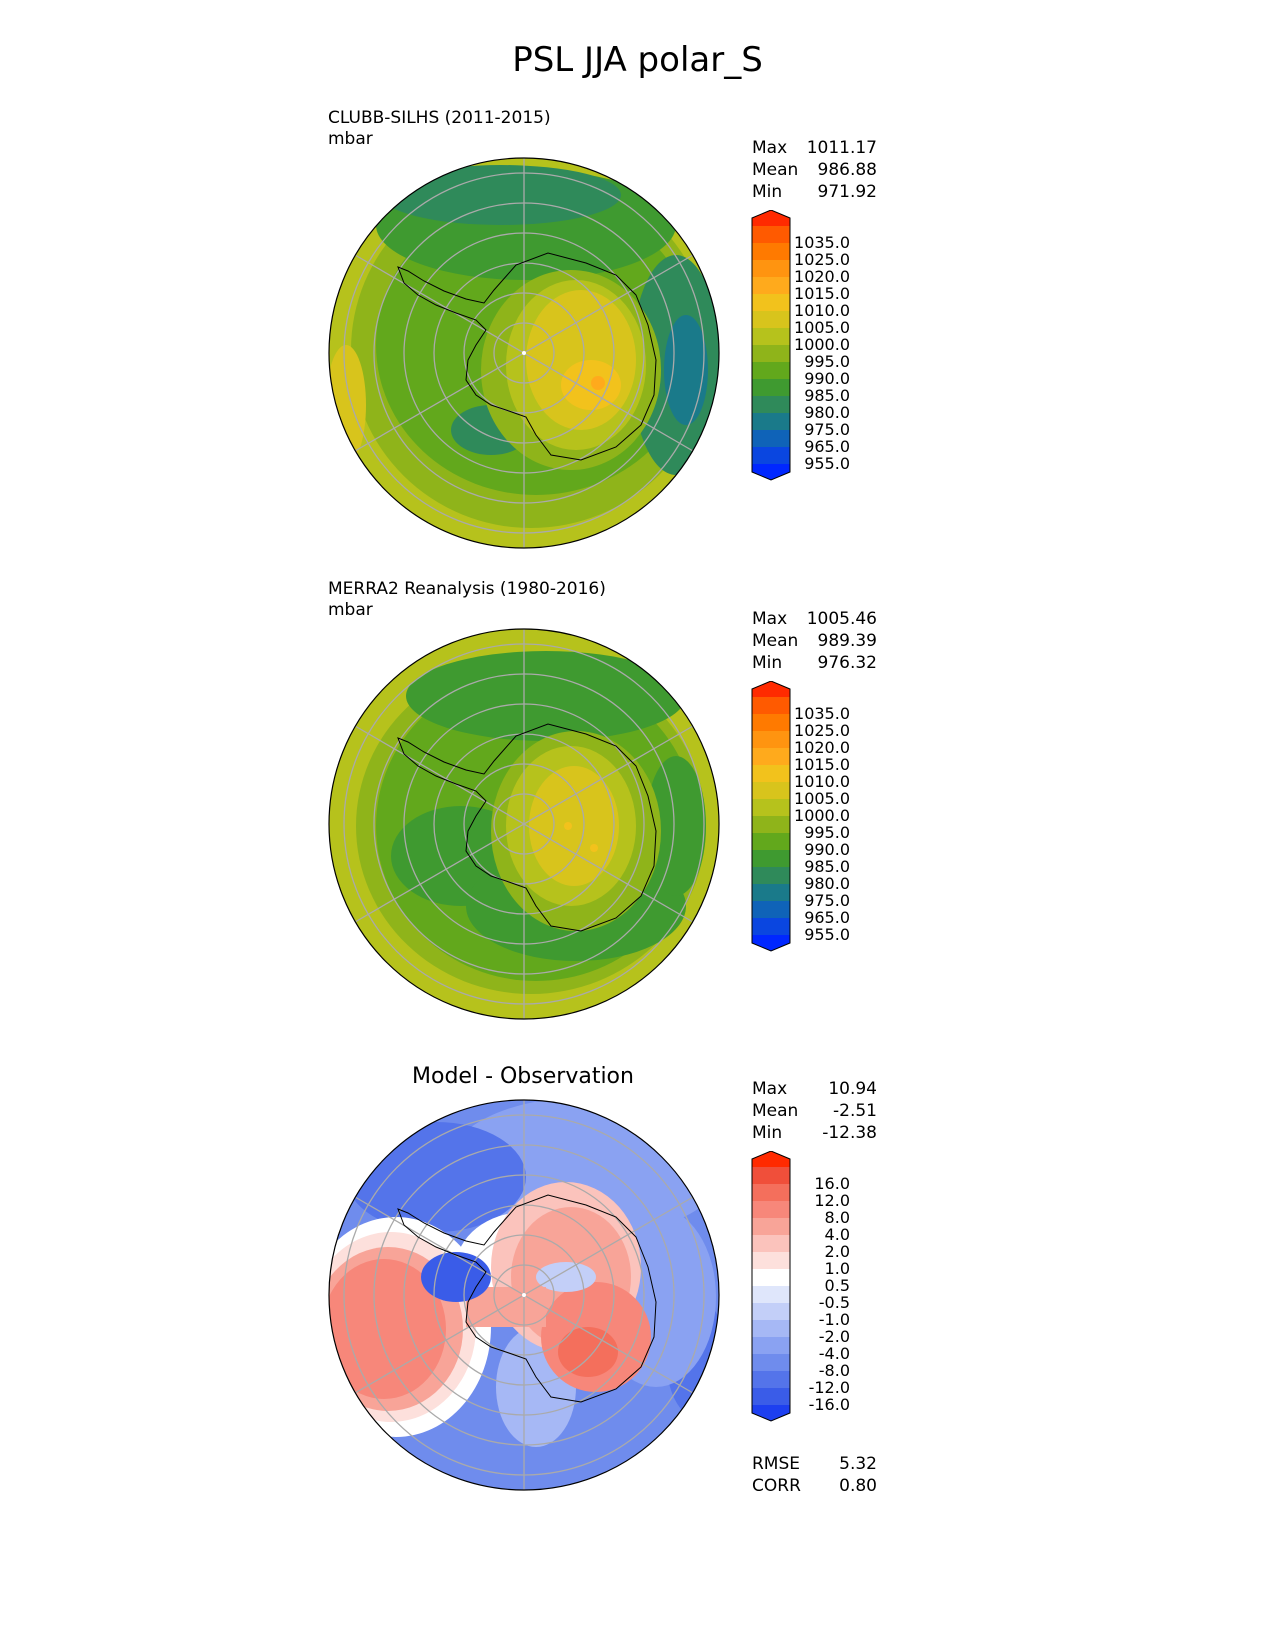 This screenshot has width=1275, height=1650. What do you see at coordinates (523, 1076) in the screenshot?
I see `panel-3-title: Model - Observation` at bounding box center [523, 1076].